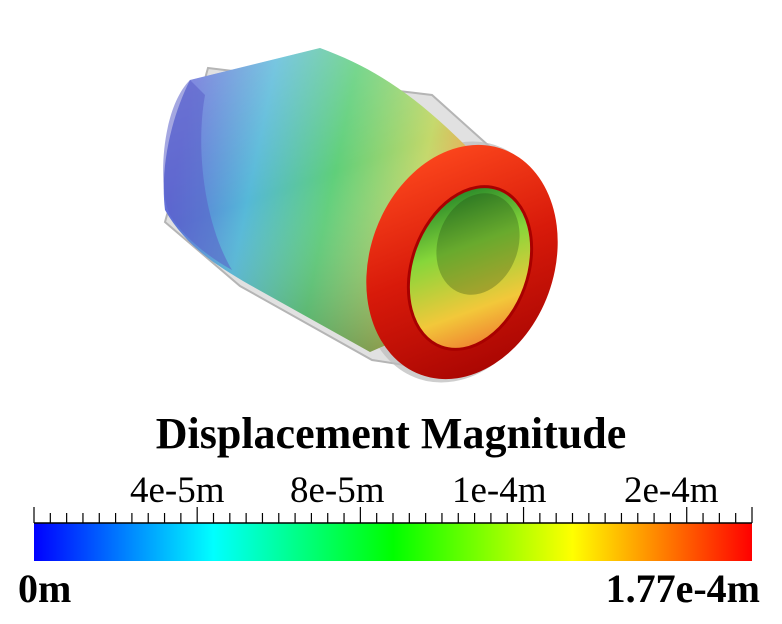 The width and height of the screenshot is (782, 624). What do you see at coordinates (671, 490) in the screenshot?
I see `tick-label-4: 2e-4m` at bounding box center [671, 490].